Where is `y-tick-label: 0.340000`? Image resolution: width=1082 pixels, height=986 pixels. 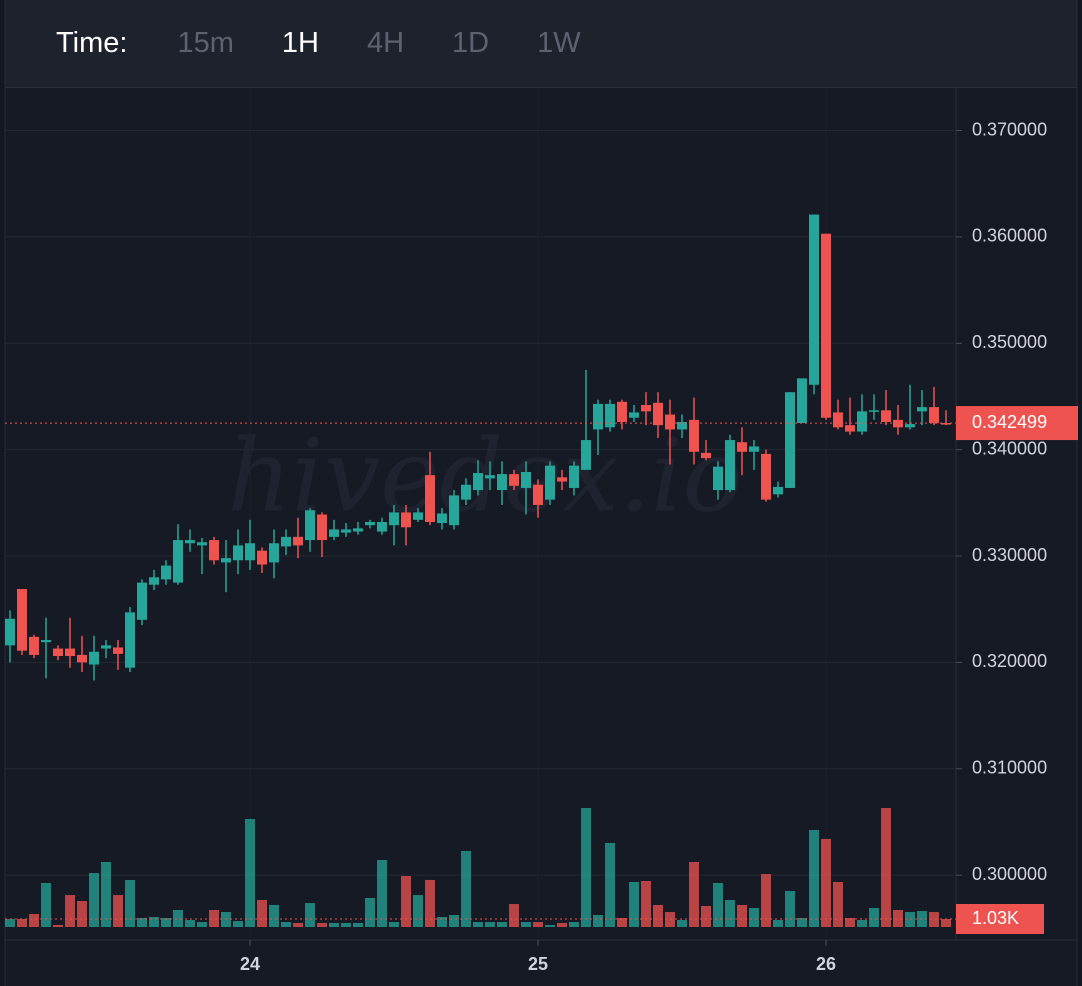
y-tick-label: 0.340000 is located at coordinates (1009, 448).